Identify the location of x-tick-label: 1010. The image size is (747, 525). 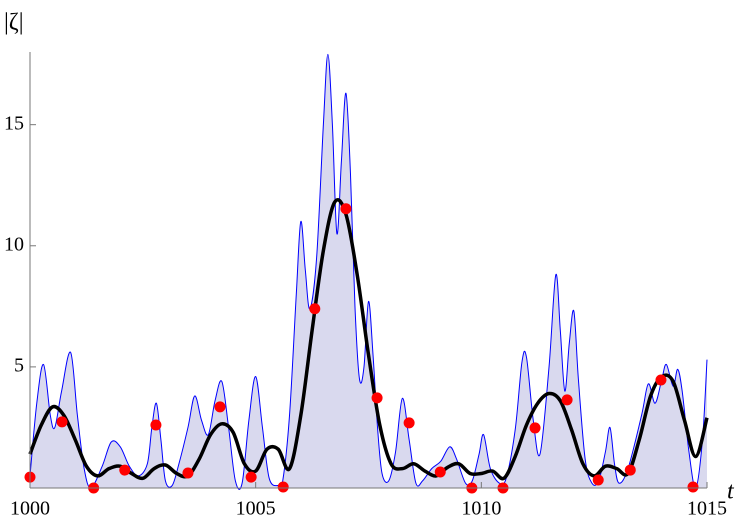
(481, 509).